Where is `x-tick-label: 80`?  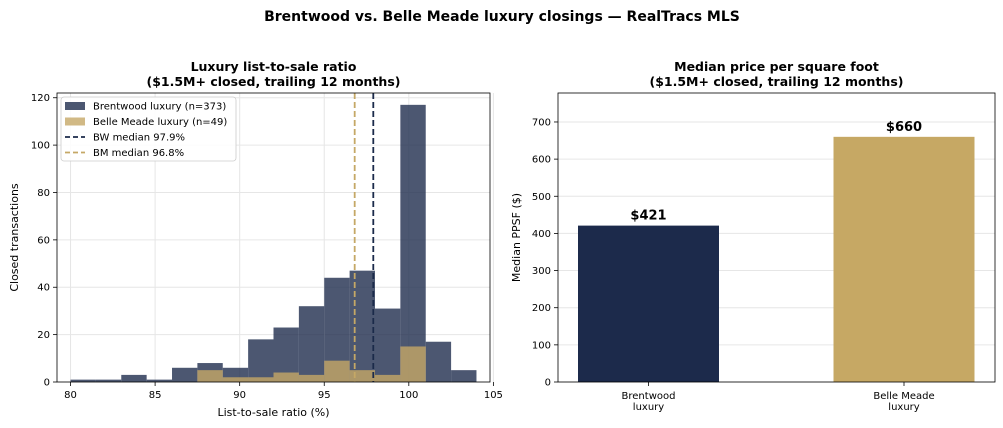
x-tick-label: 80 is located at coordinates (70, 395).